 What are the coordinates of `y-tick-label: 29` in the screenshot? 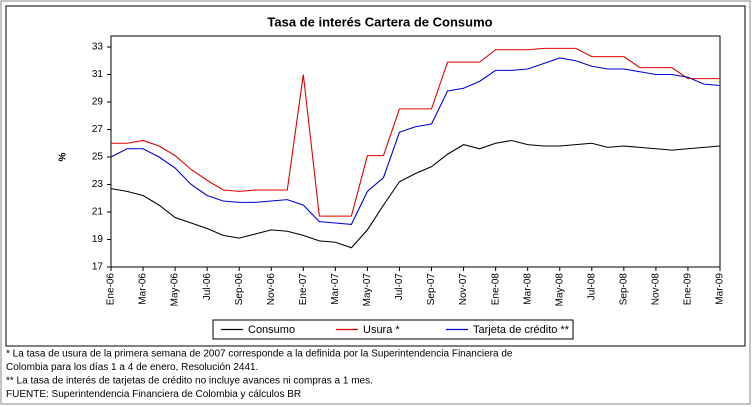 It's located at (98, 102).